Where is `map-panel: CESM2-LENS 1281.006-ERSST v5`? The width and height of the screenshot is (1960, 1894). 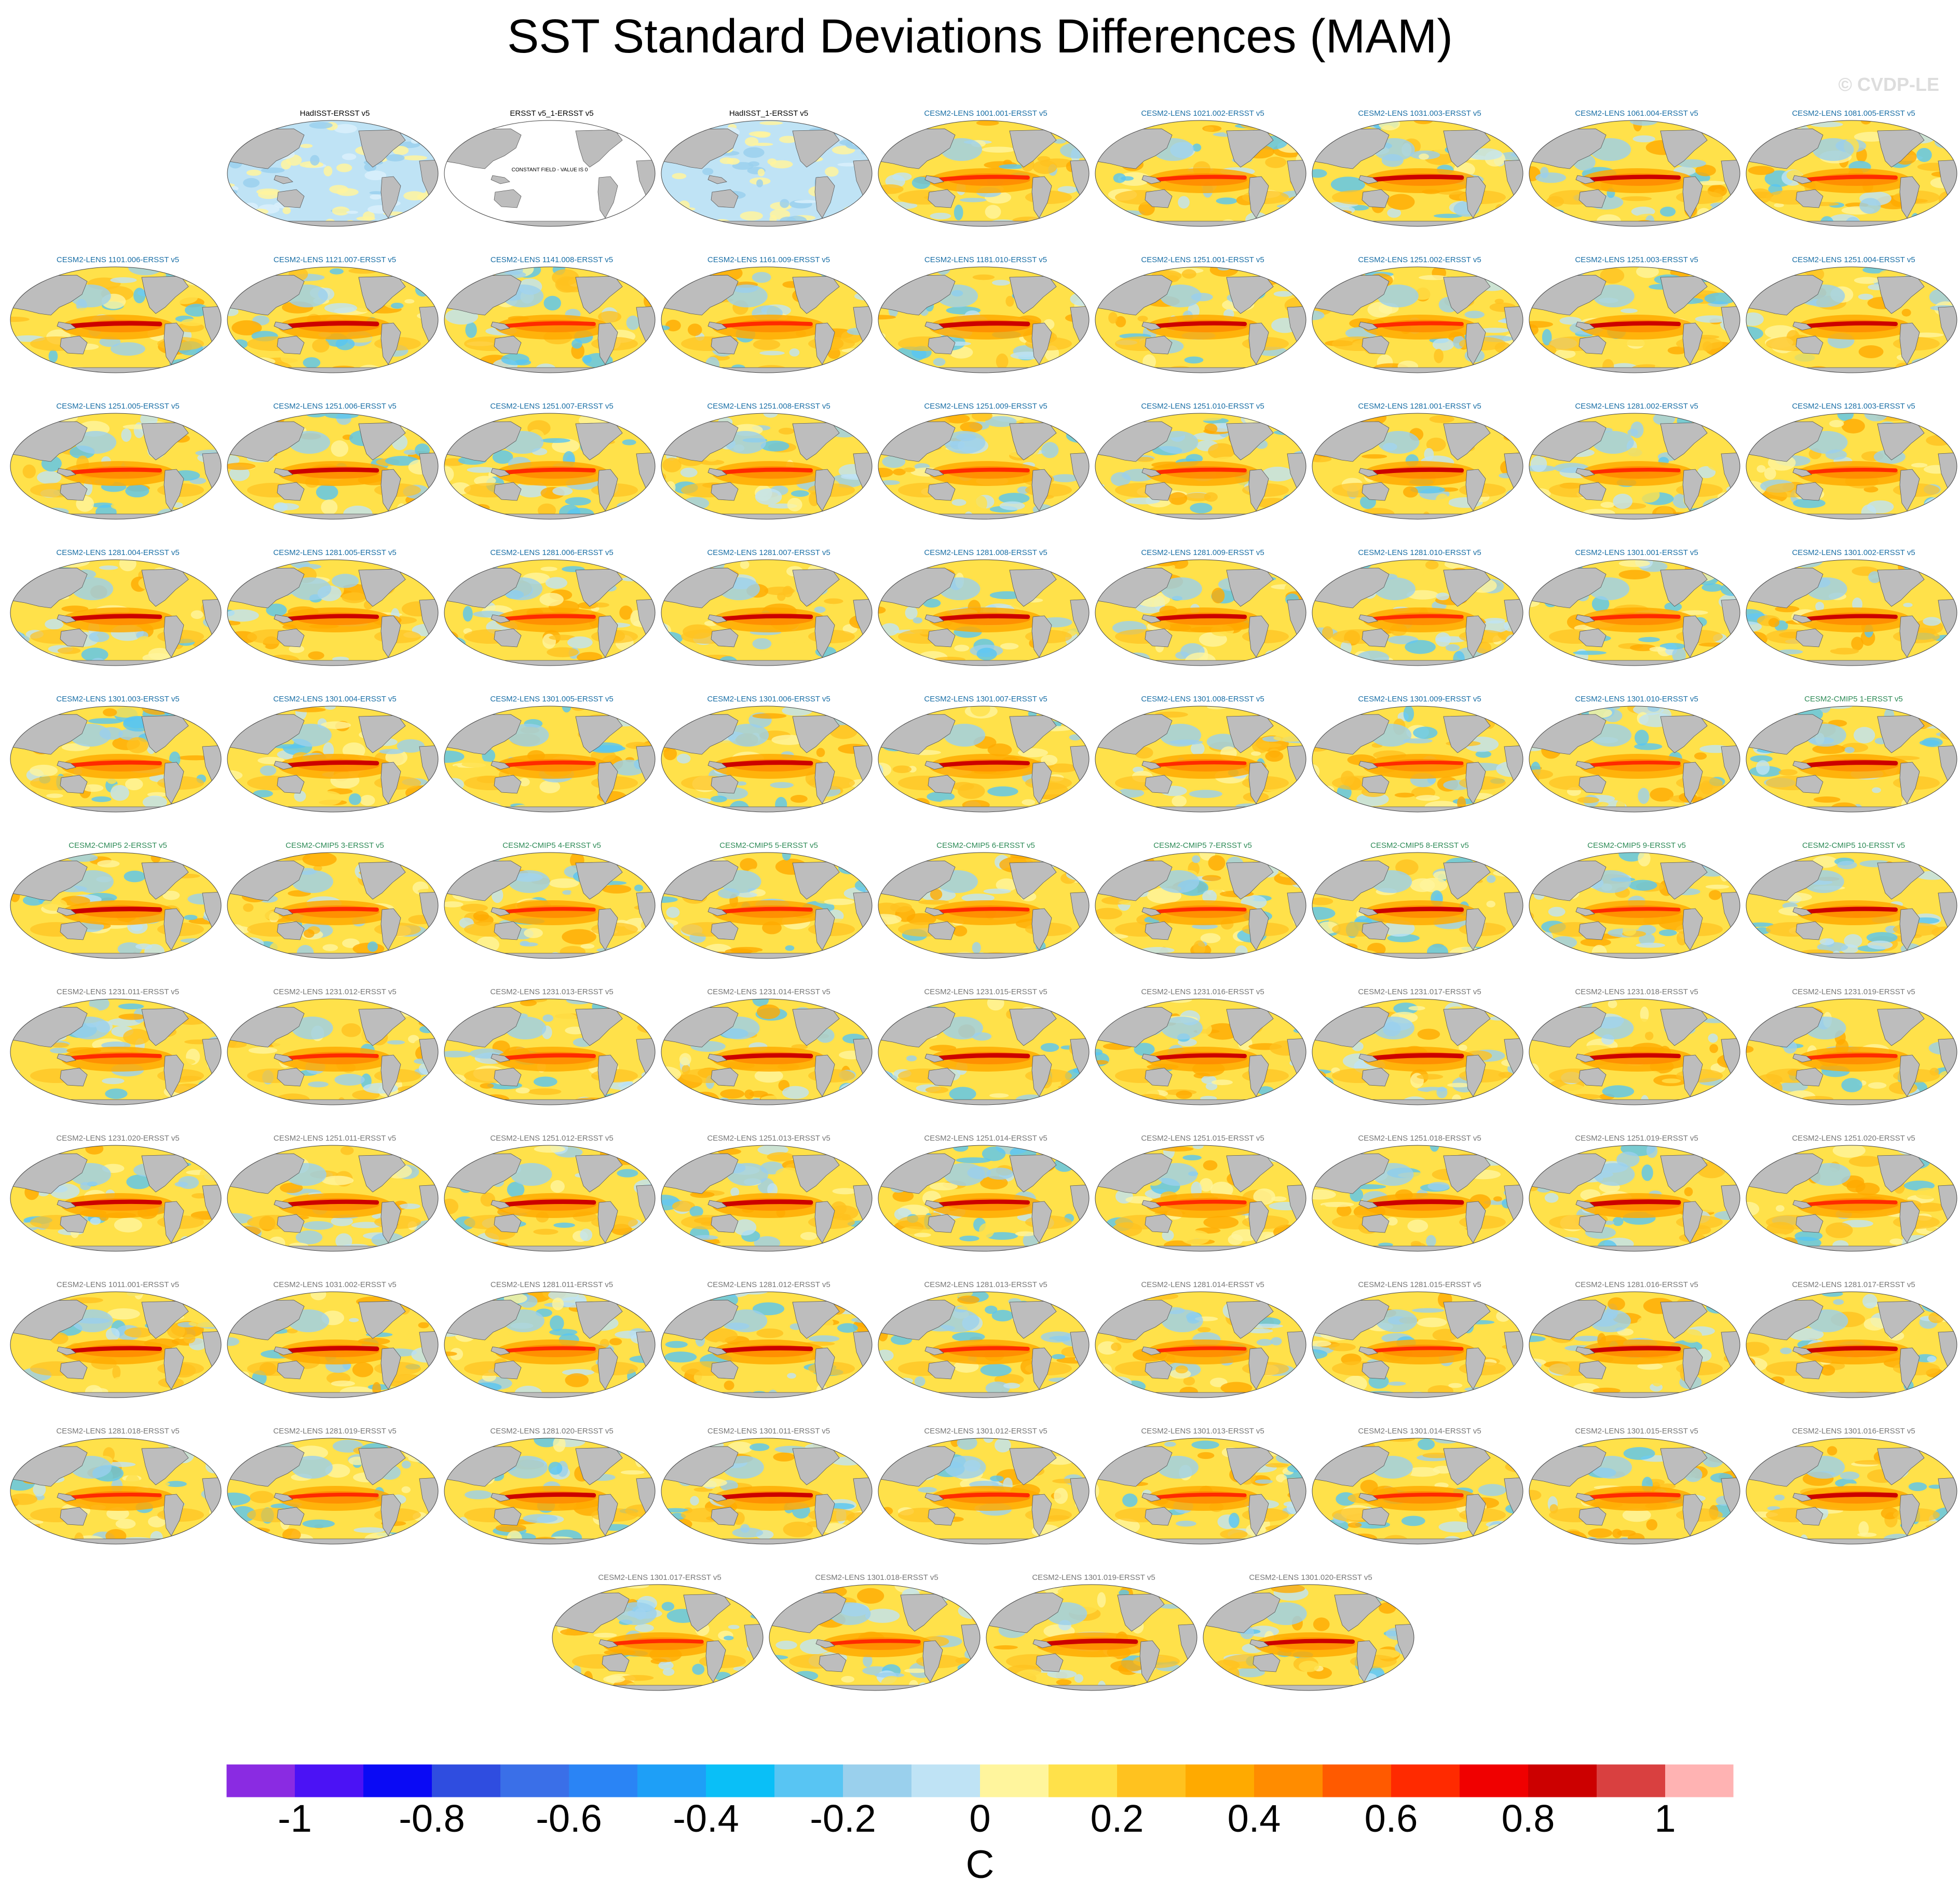 map-panel: CESM2-LENS 1281.006-ERSST v5 is located at coordinates (551, 621).